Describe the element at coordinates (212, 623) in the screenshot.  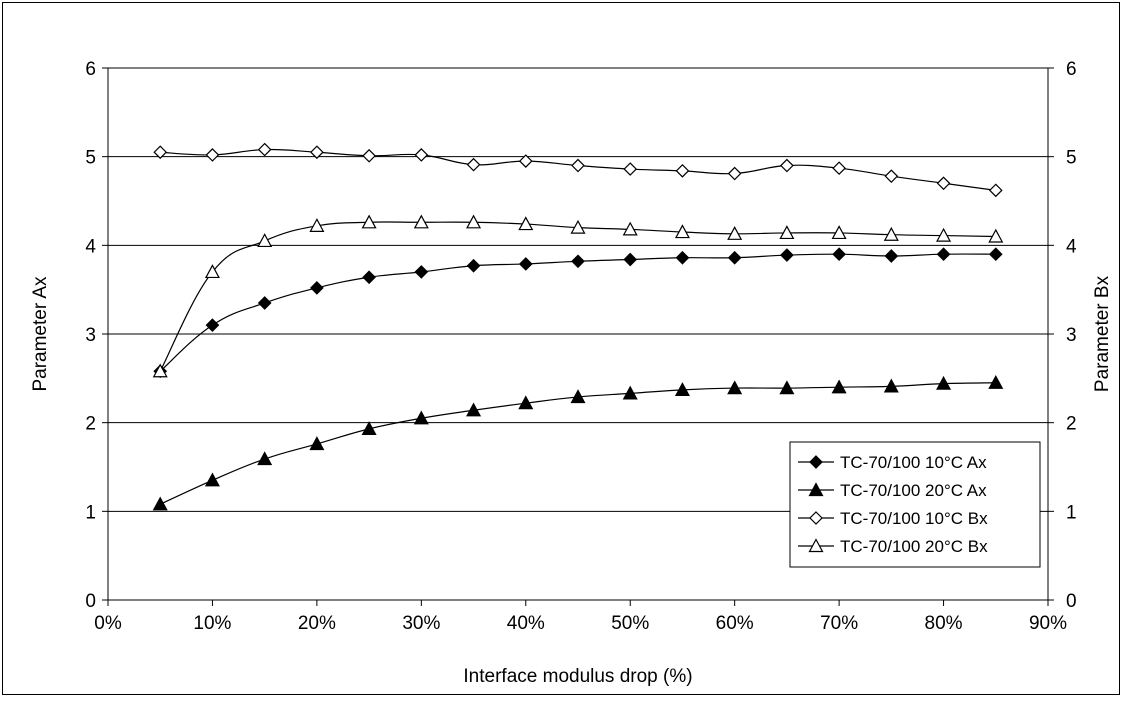
I see `x-tick-label: 10%` at that location.